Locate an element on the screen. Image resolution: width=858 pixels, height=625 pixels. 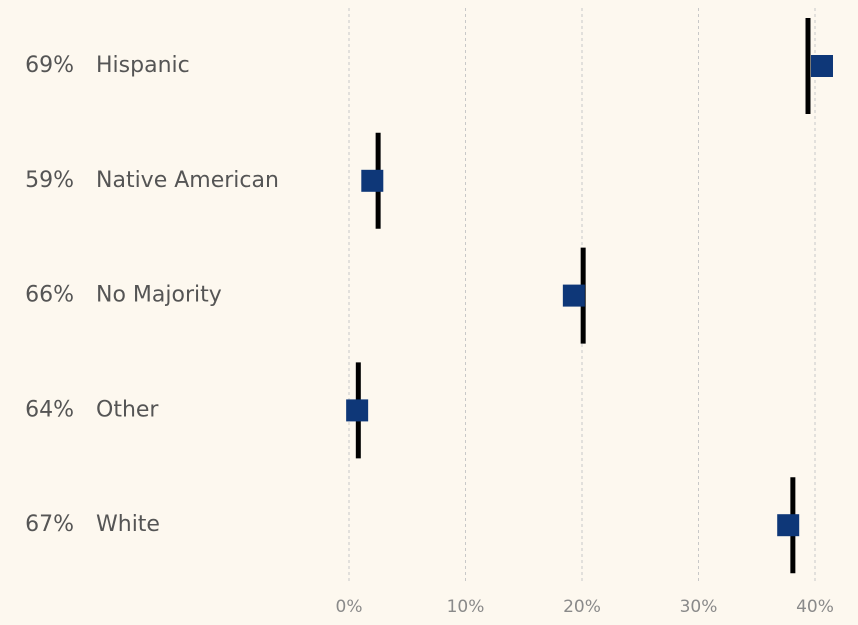
row-value: 67% is located at coordinates (49, 524).